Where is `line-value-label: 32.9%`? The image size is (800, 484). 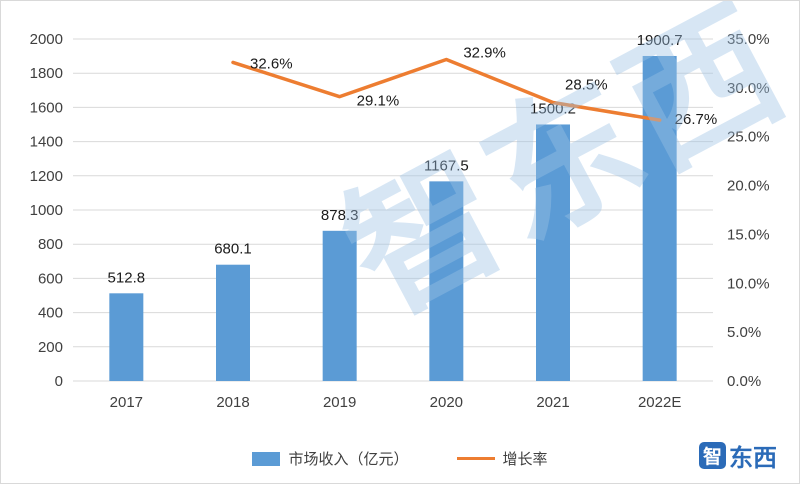 line-value-label: 32.9% is located at coordinates (484, 53).